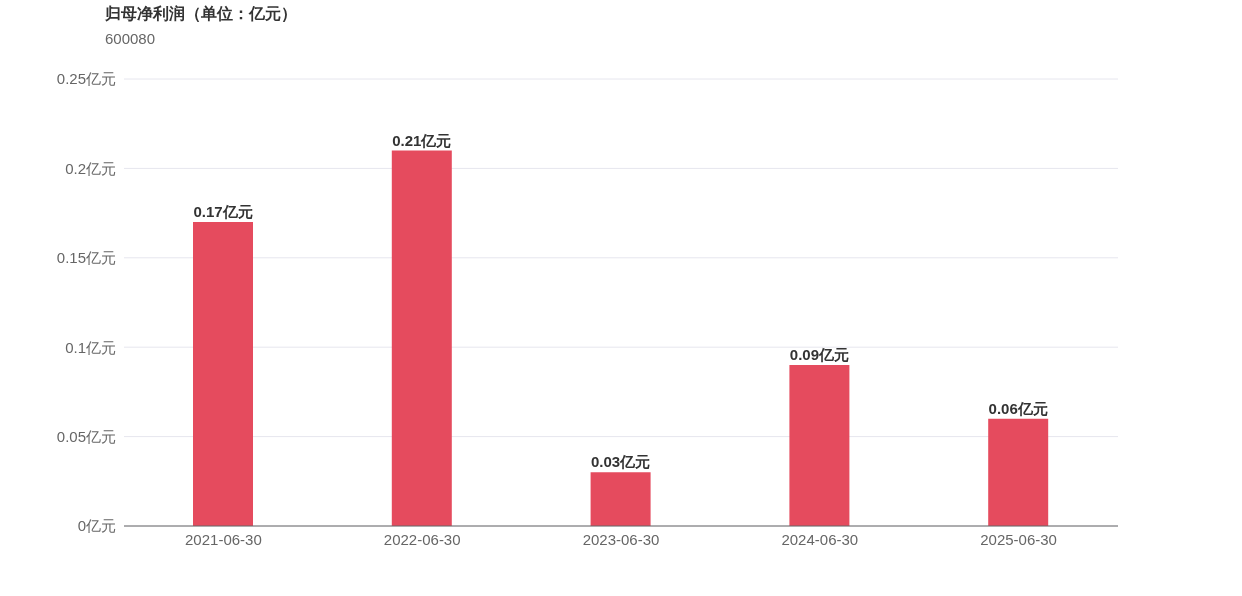  I want to click on chart-title: 归母净利润（单位：亿元）, so click(201, 14).